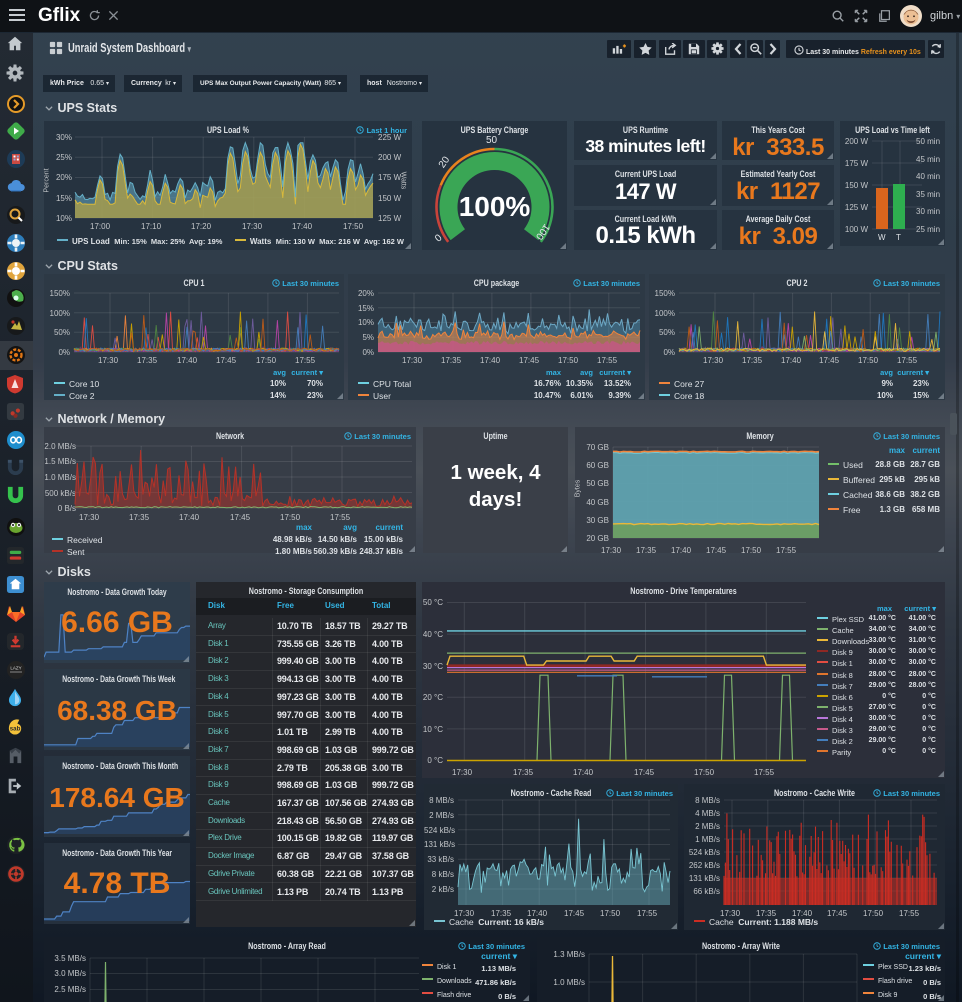  I want to click on svg-text: LAZY, so click(15, 668).